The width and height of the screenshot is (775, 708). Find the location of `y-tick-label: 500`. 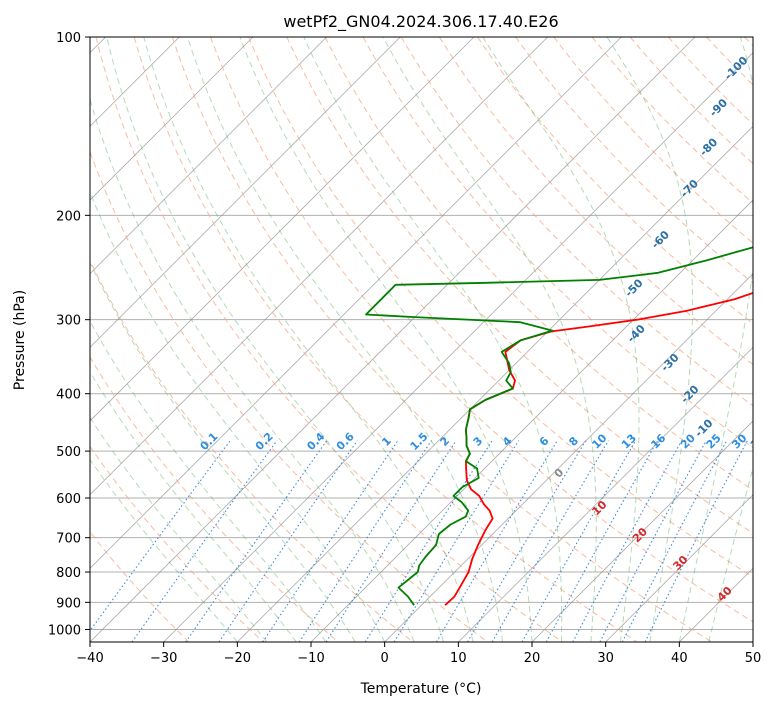

y-tick-label: 500 is located at coordinates (68, 452).